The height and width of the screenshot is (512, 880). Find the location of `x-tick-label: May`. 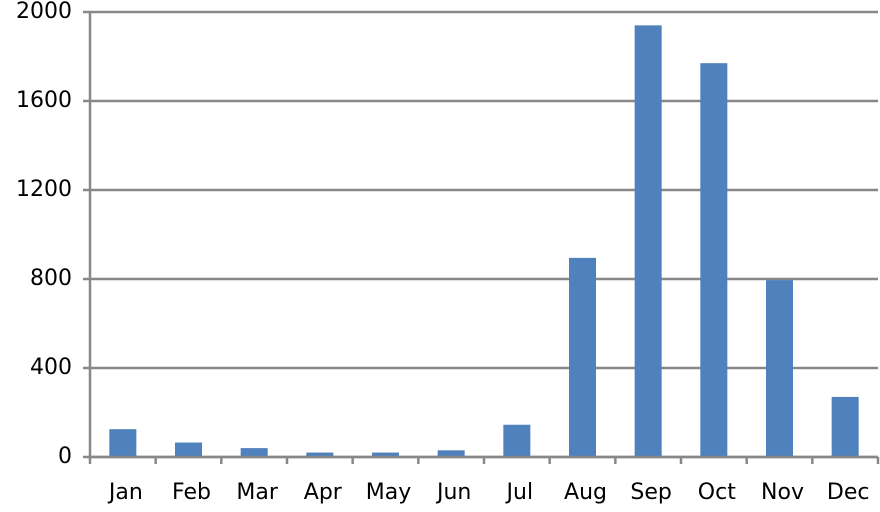

x-tick-label: May is located at coordinates (388, 492).